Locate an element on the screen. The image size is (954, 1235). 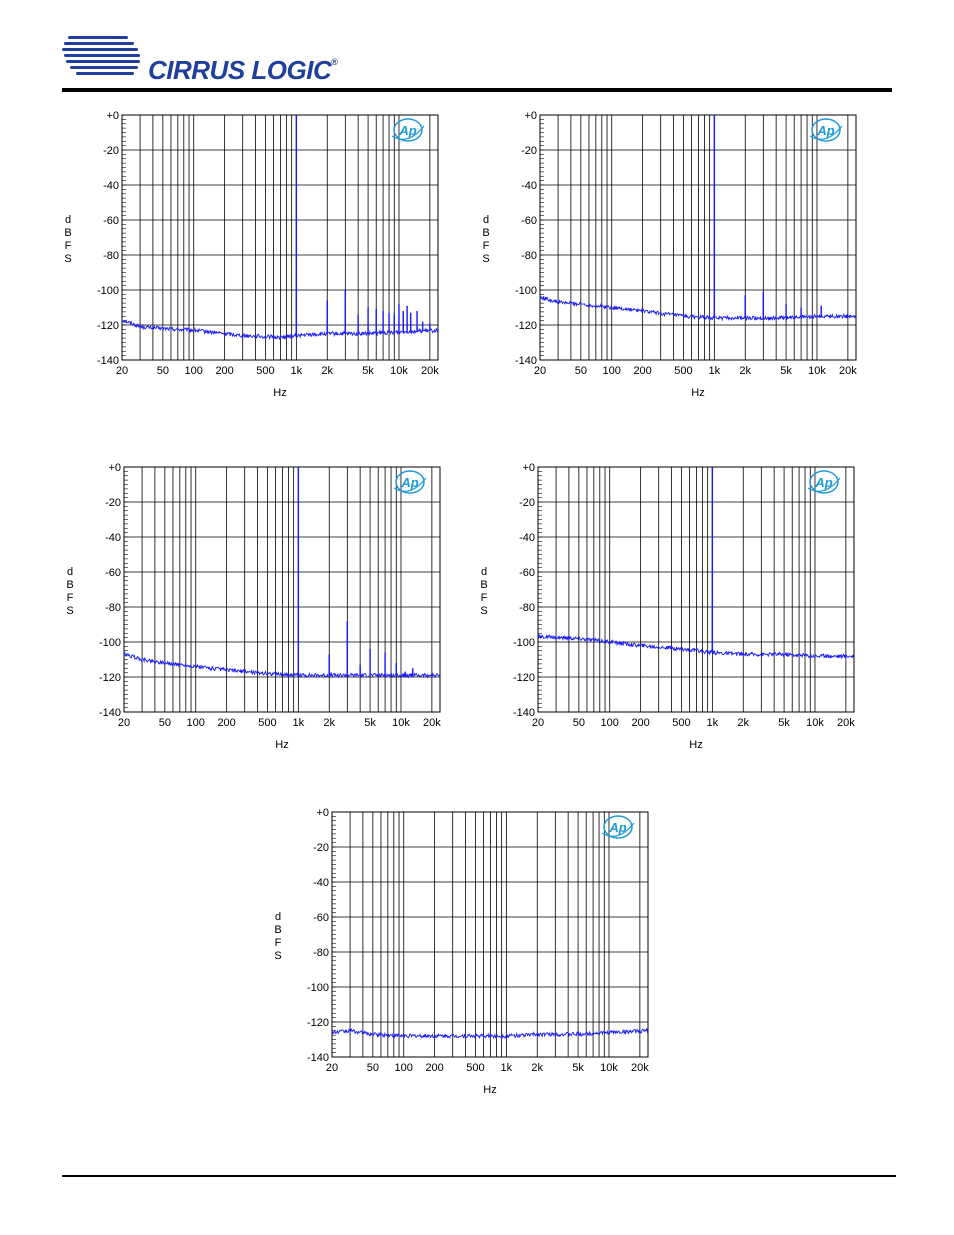
brand-registered-mark: ® is located at coordinates (334, 62).